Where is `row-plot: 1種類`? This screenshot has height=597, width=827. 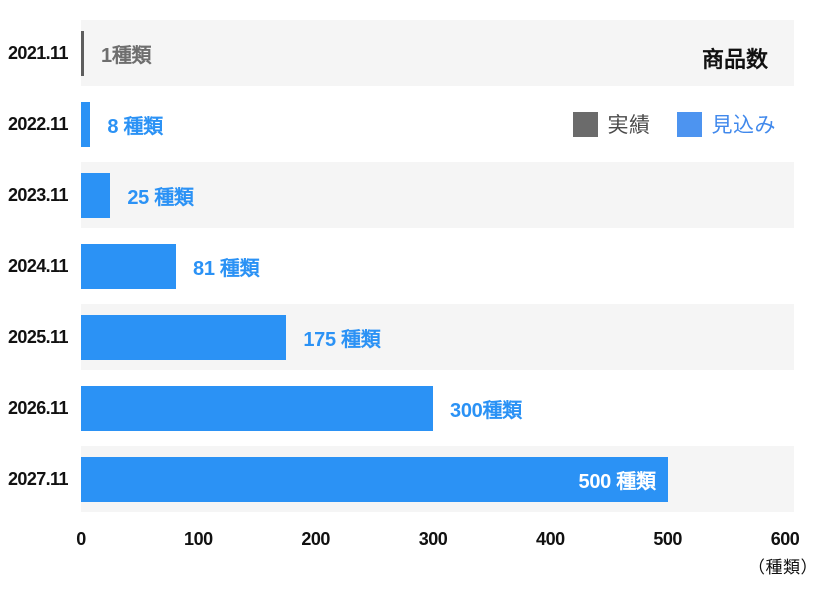 row-plot: 1種類 is located at coordinates (437, 53).